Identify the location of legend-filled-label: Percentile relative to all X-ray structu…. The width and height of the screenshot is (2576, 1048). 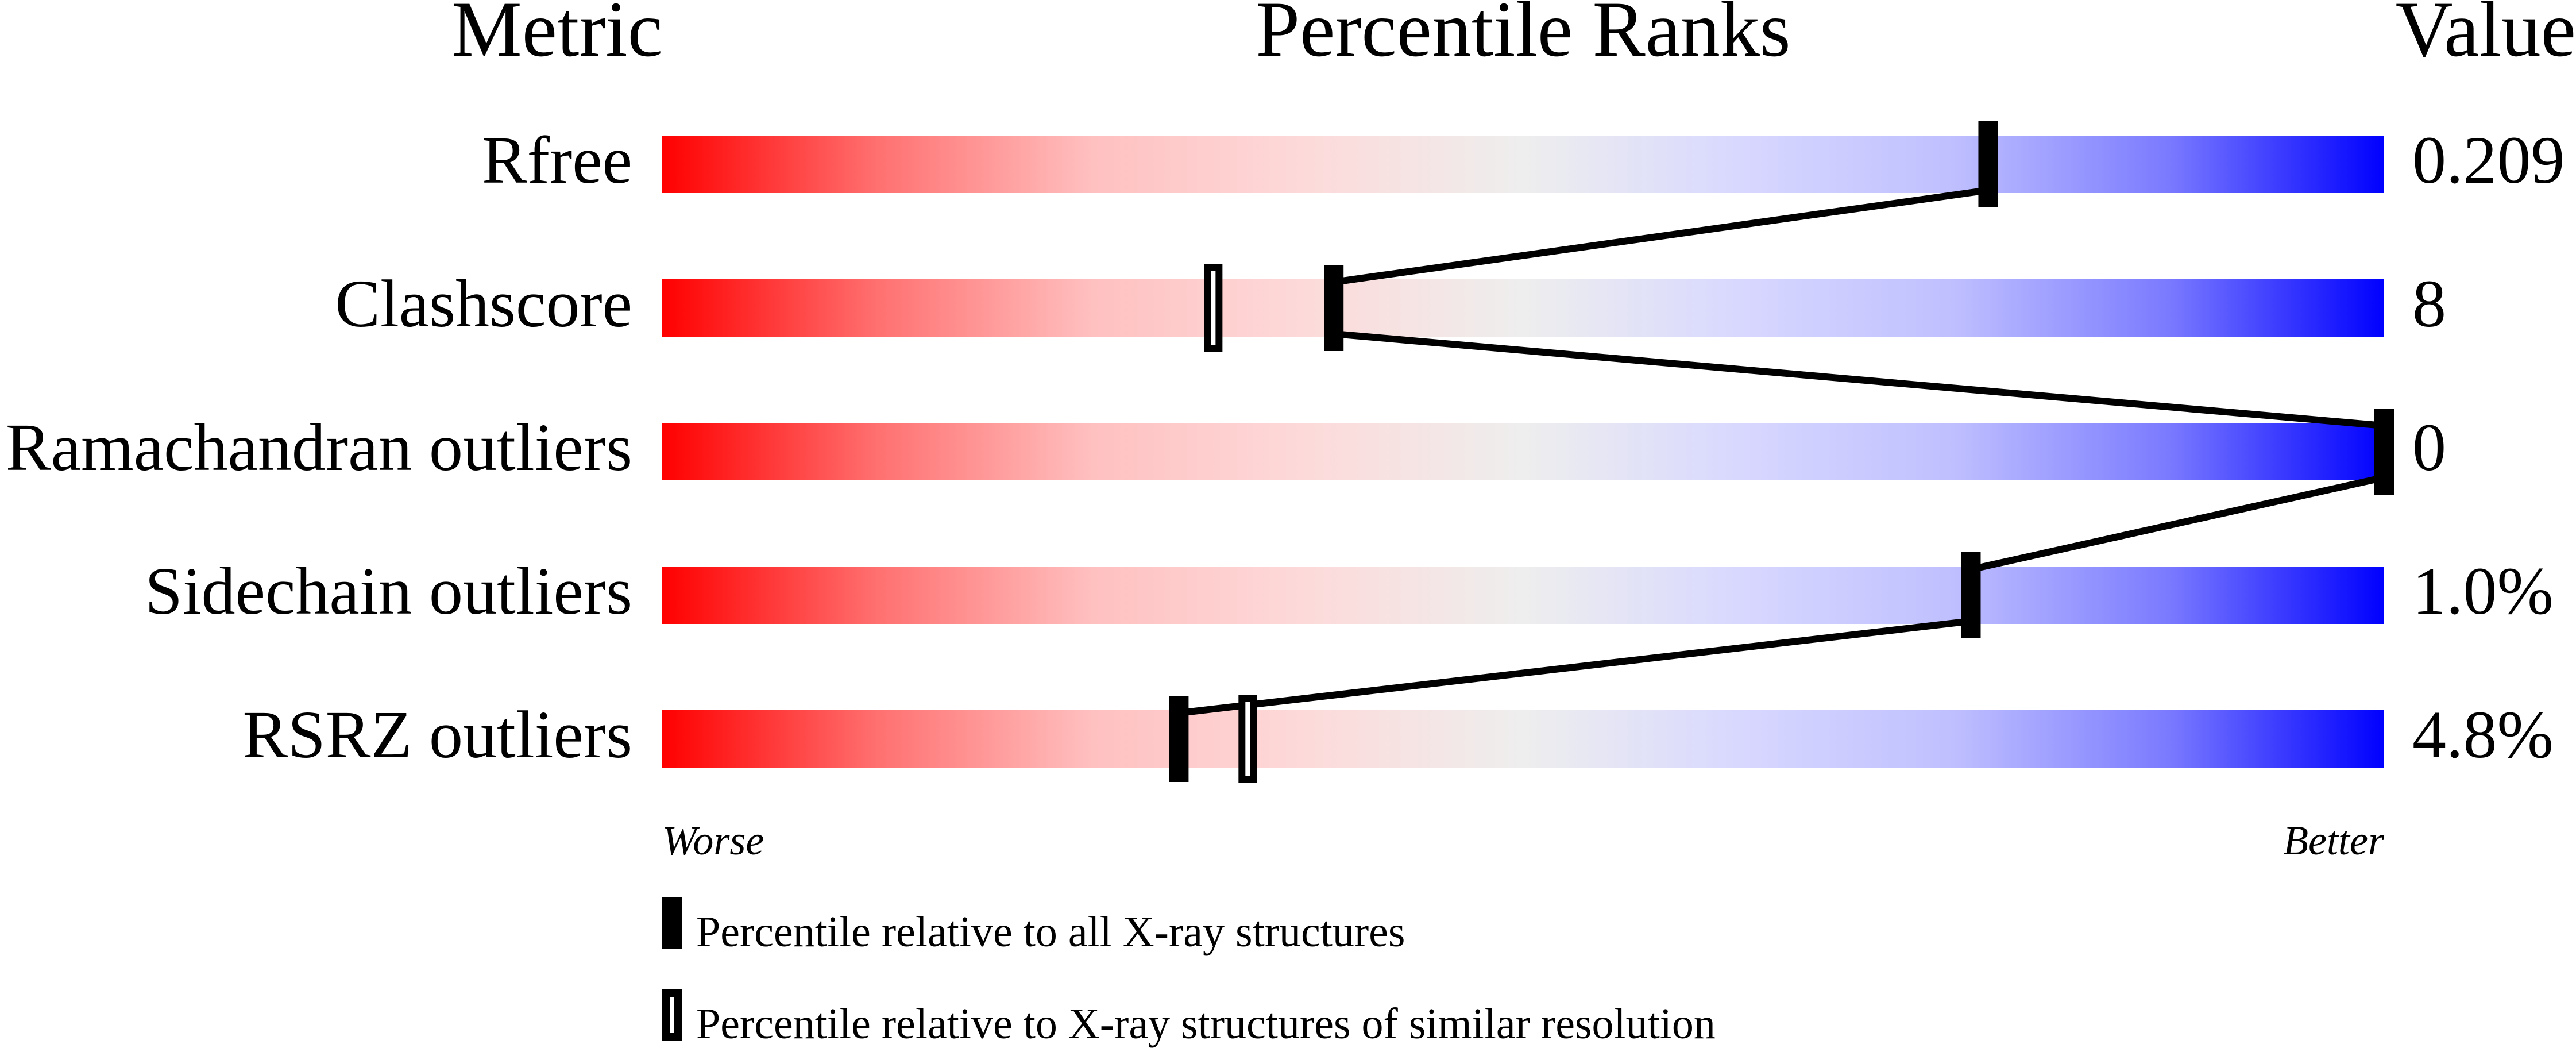
(1050, 932).